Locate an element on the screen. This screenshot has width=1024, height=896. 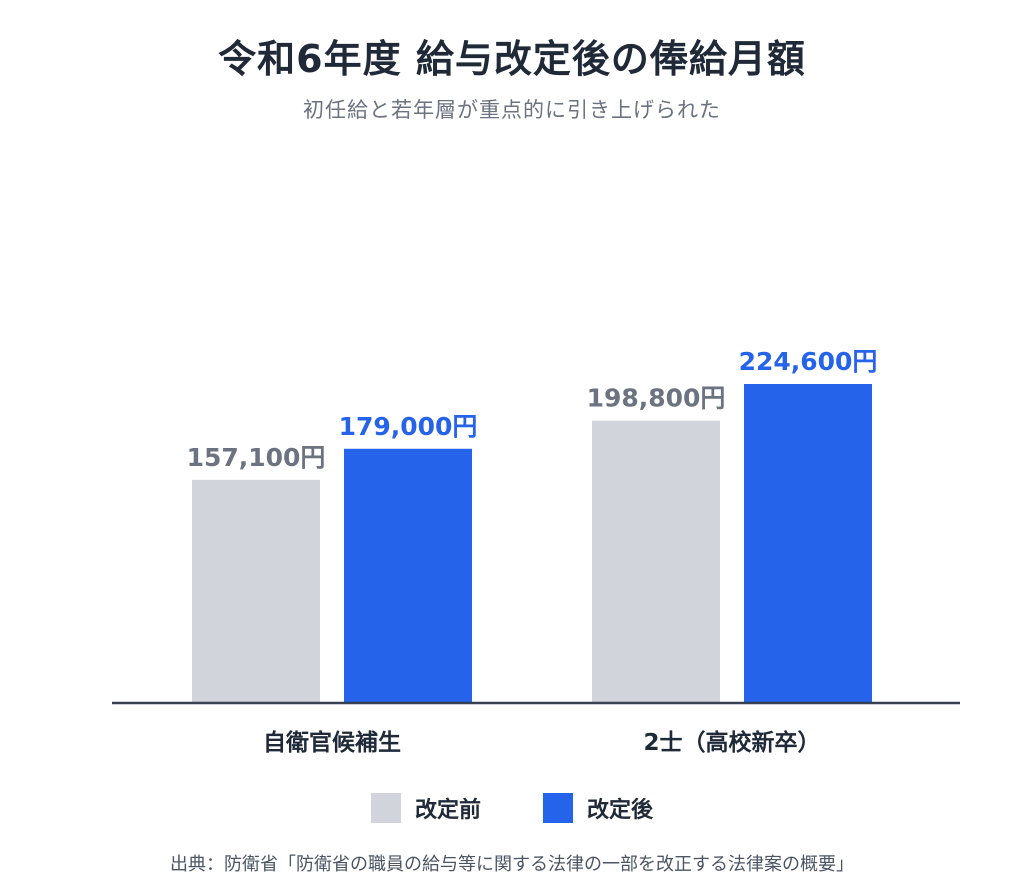
legend-item-before: 改定前 is located at coordinates (425, 808).